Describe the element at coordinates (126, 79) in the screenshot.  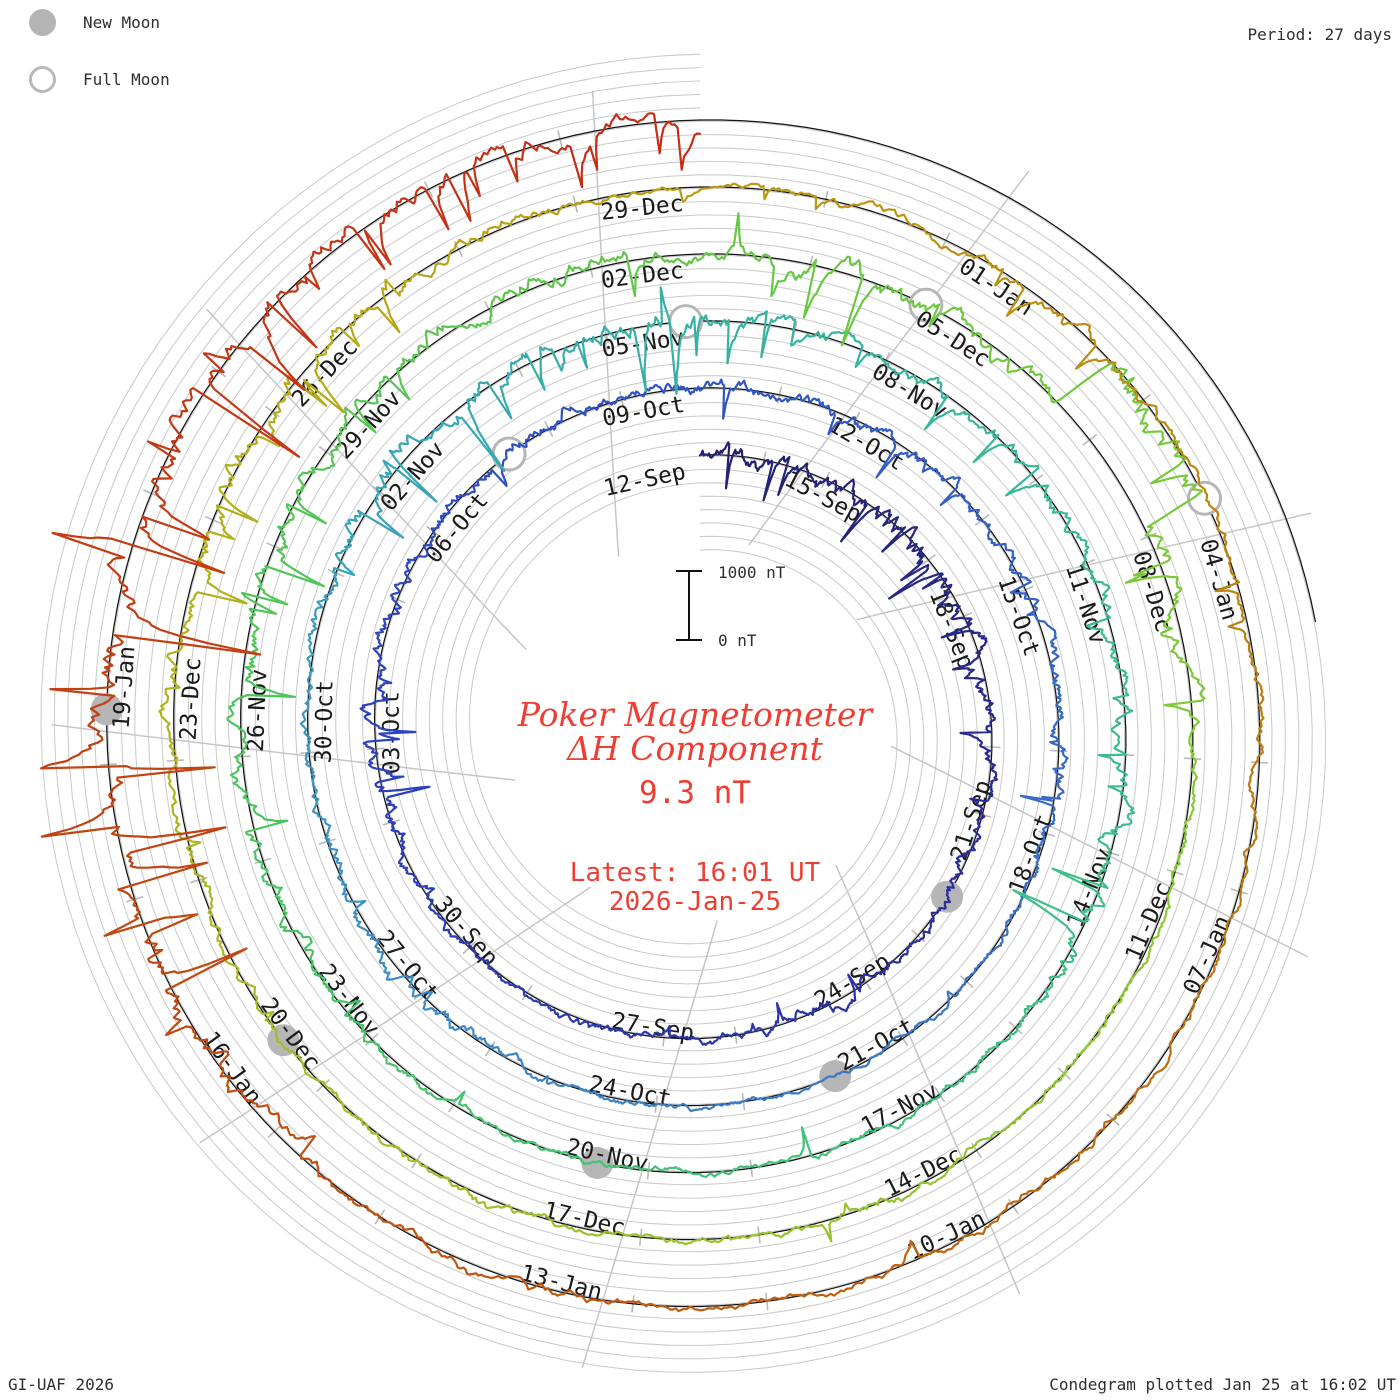
I see `full-moon-label: Full Moon` at that location.